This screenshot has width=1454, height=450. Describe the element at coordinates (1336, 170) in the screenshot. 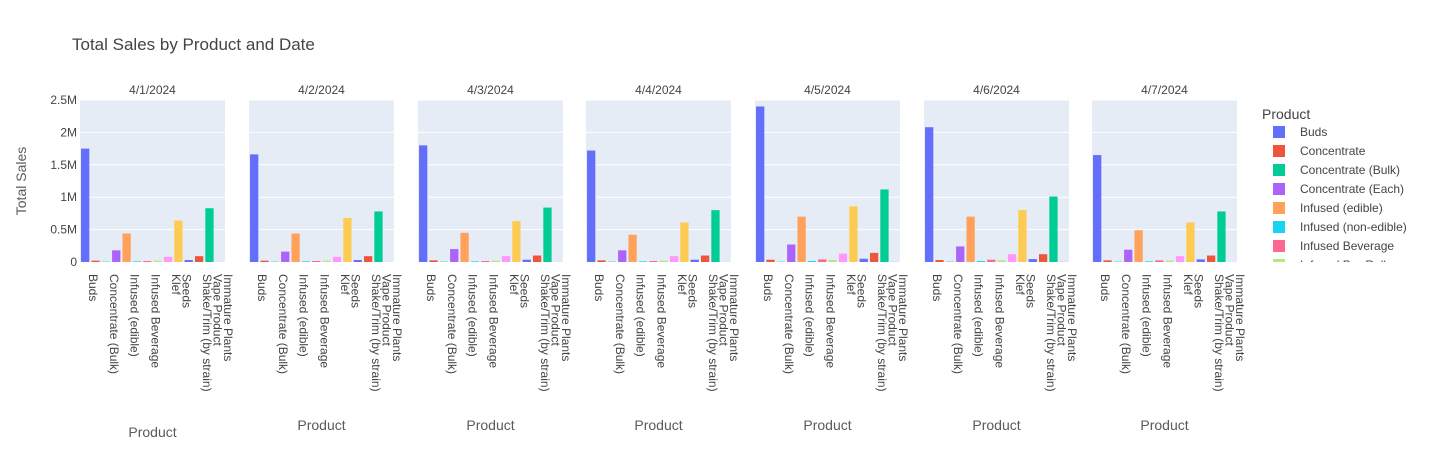

I see `legend-item: Concentrate (Bulk)` at that location.